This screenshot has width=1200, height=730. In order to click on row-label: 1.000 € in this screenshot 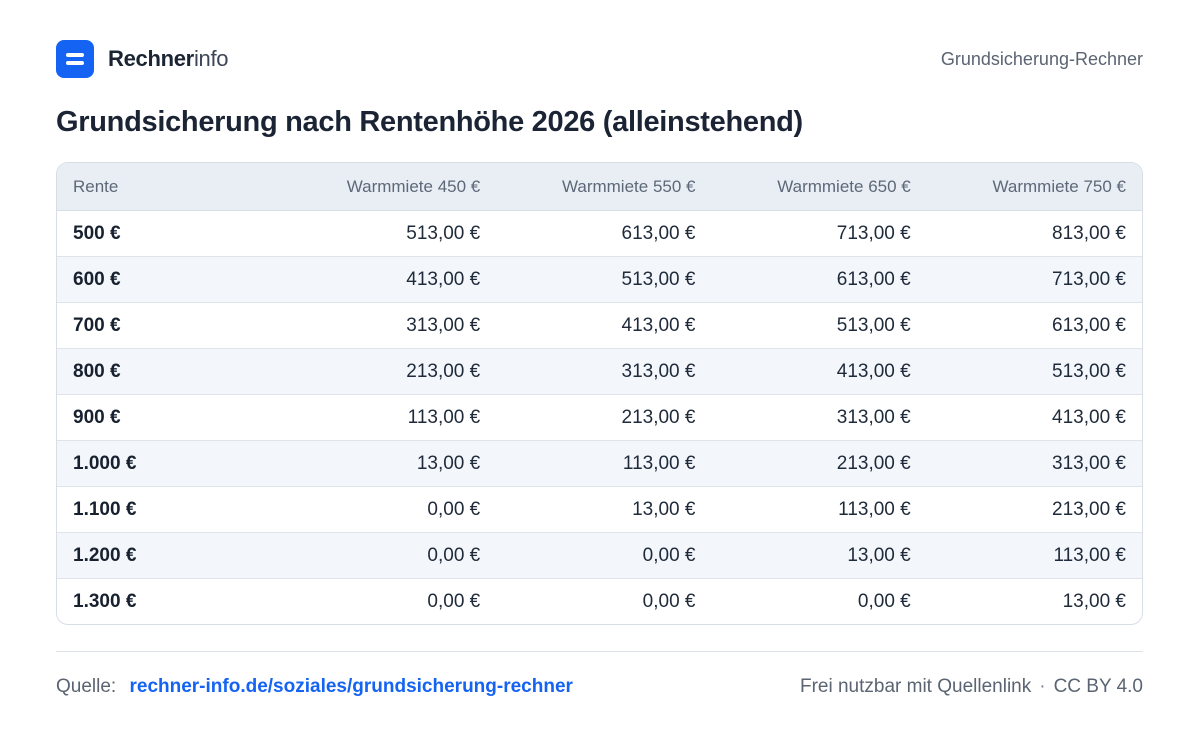, I will do `click(169, 463)`.